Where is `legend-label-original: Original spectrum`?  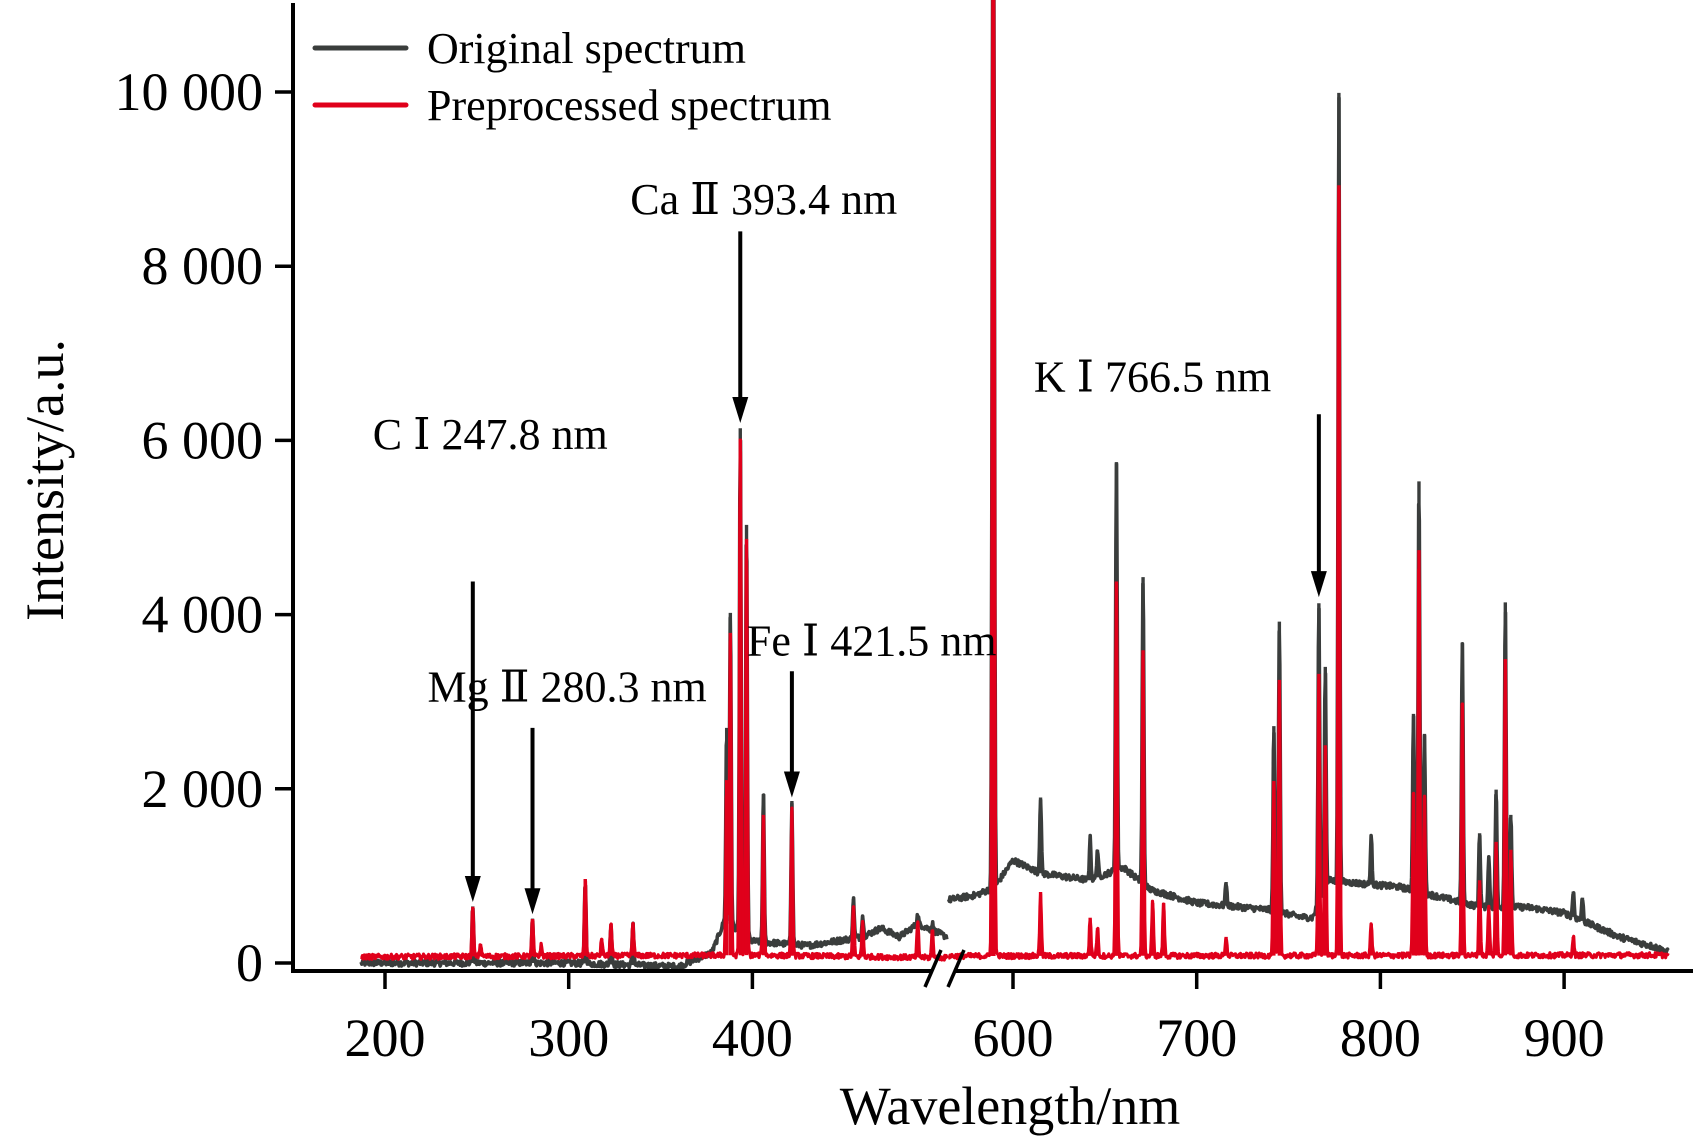
legend-label-original: Original spectrum is located at coordinates (586, 48).